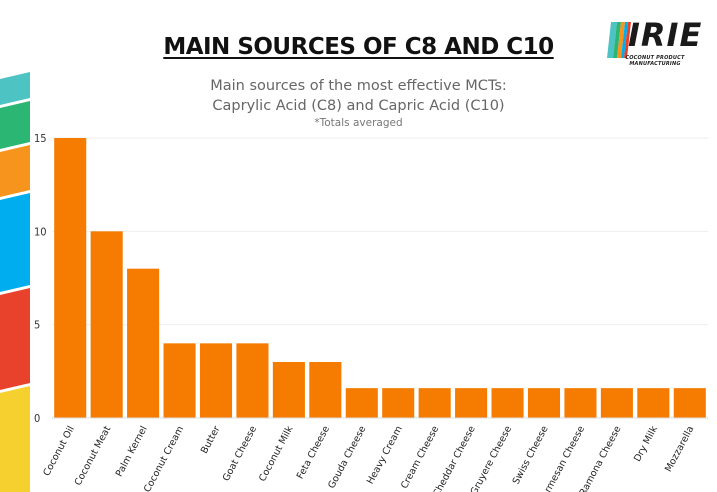 The width and height of the screenshot is (717, 492). What do you see at coordinates (653, 403) in the screenshot?
I see `bar-dry-milk` at bounding box center [653, 403].